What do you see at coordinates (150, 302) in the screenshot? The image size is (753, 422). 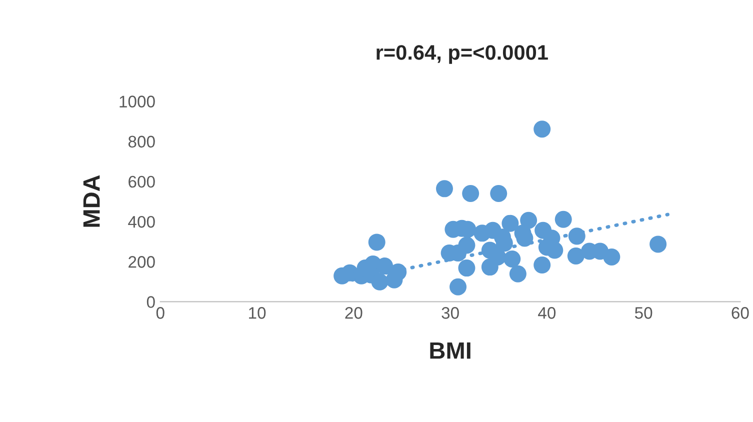 I see `y-tick-label: 0` at bounding box center [150, 302].